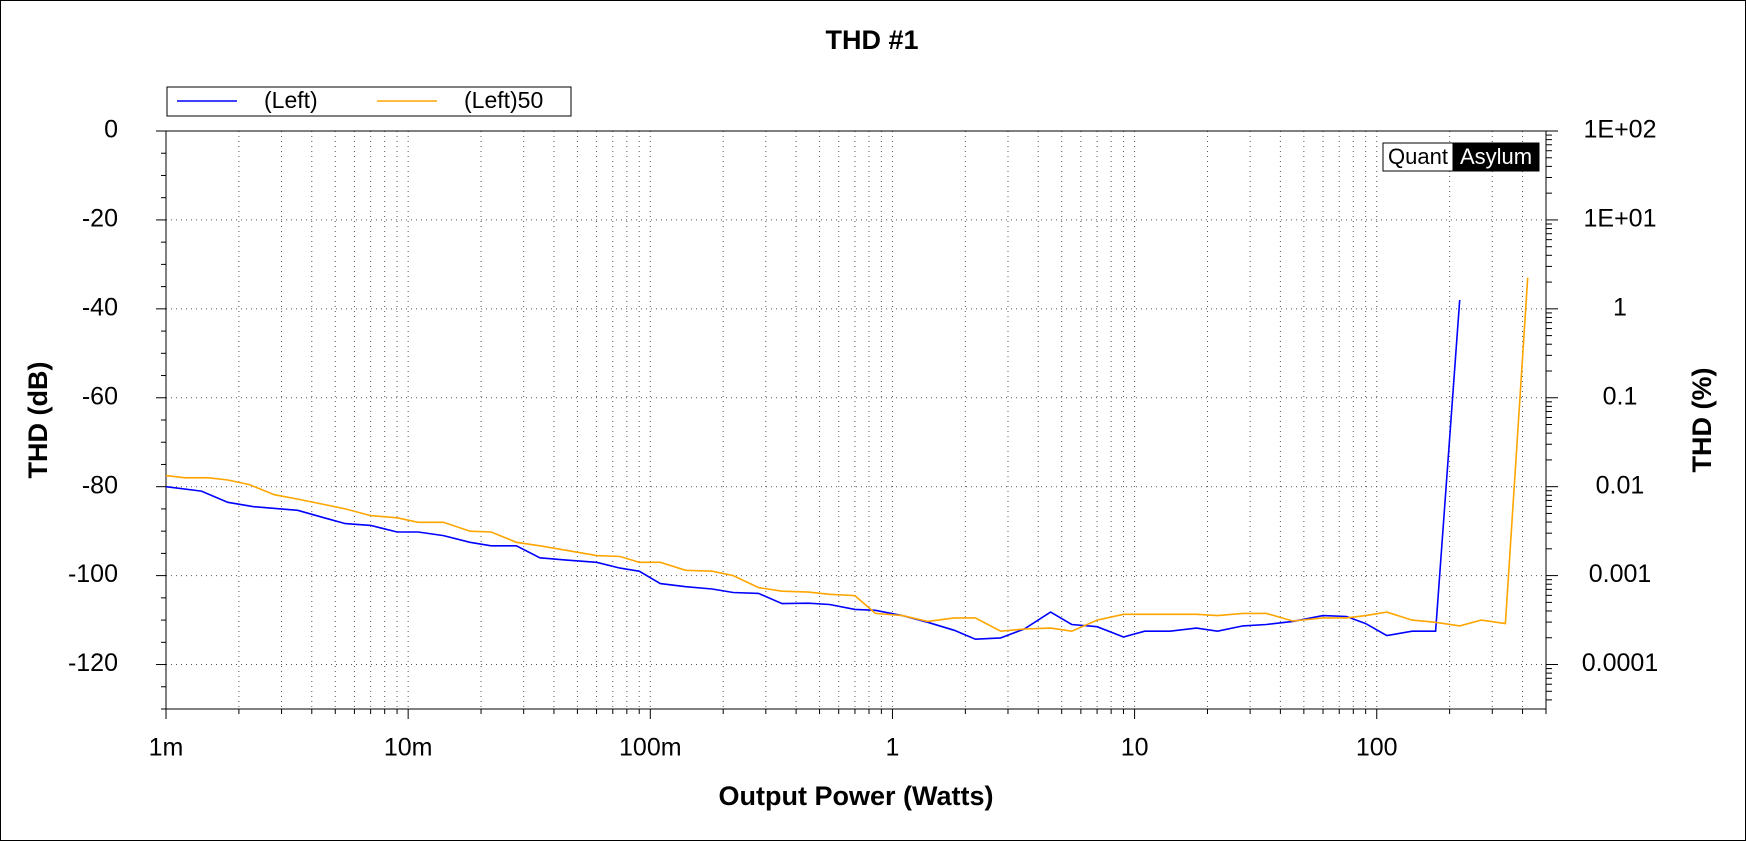 The width and height of the screenshot is (1746, 841). I want to click on logo-right, so click(1496, 157).